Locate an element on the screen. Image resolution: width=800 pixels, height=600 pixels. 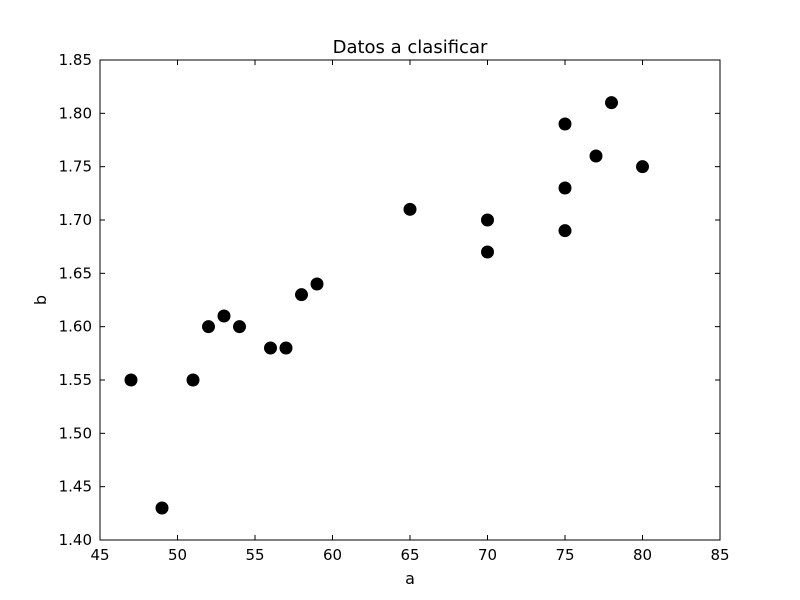
x-axis-label: a is located at coordinates (410, 578).